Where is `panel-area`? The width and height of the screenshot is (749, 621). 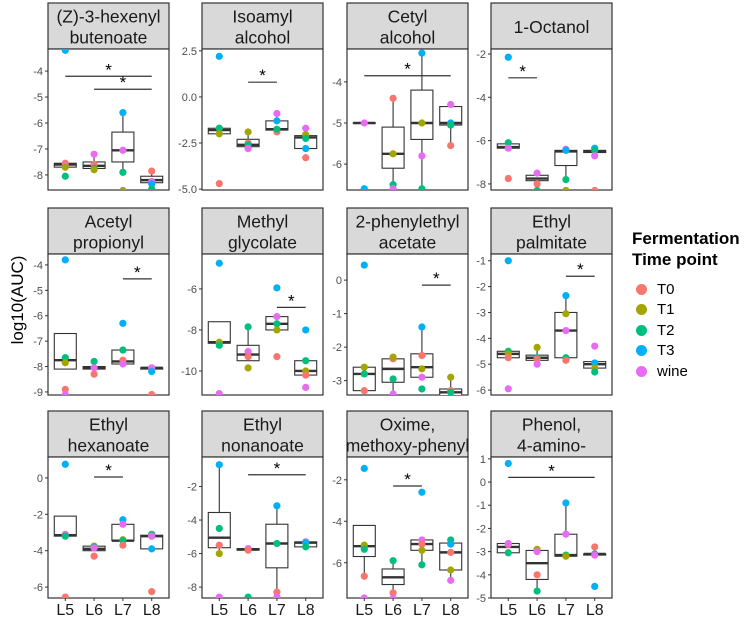 panel-area is located at coordinates (551, 119).